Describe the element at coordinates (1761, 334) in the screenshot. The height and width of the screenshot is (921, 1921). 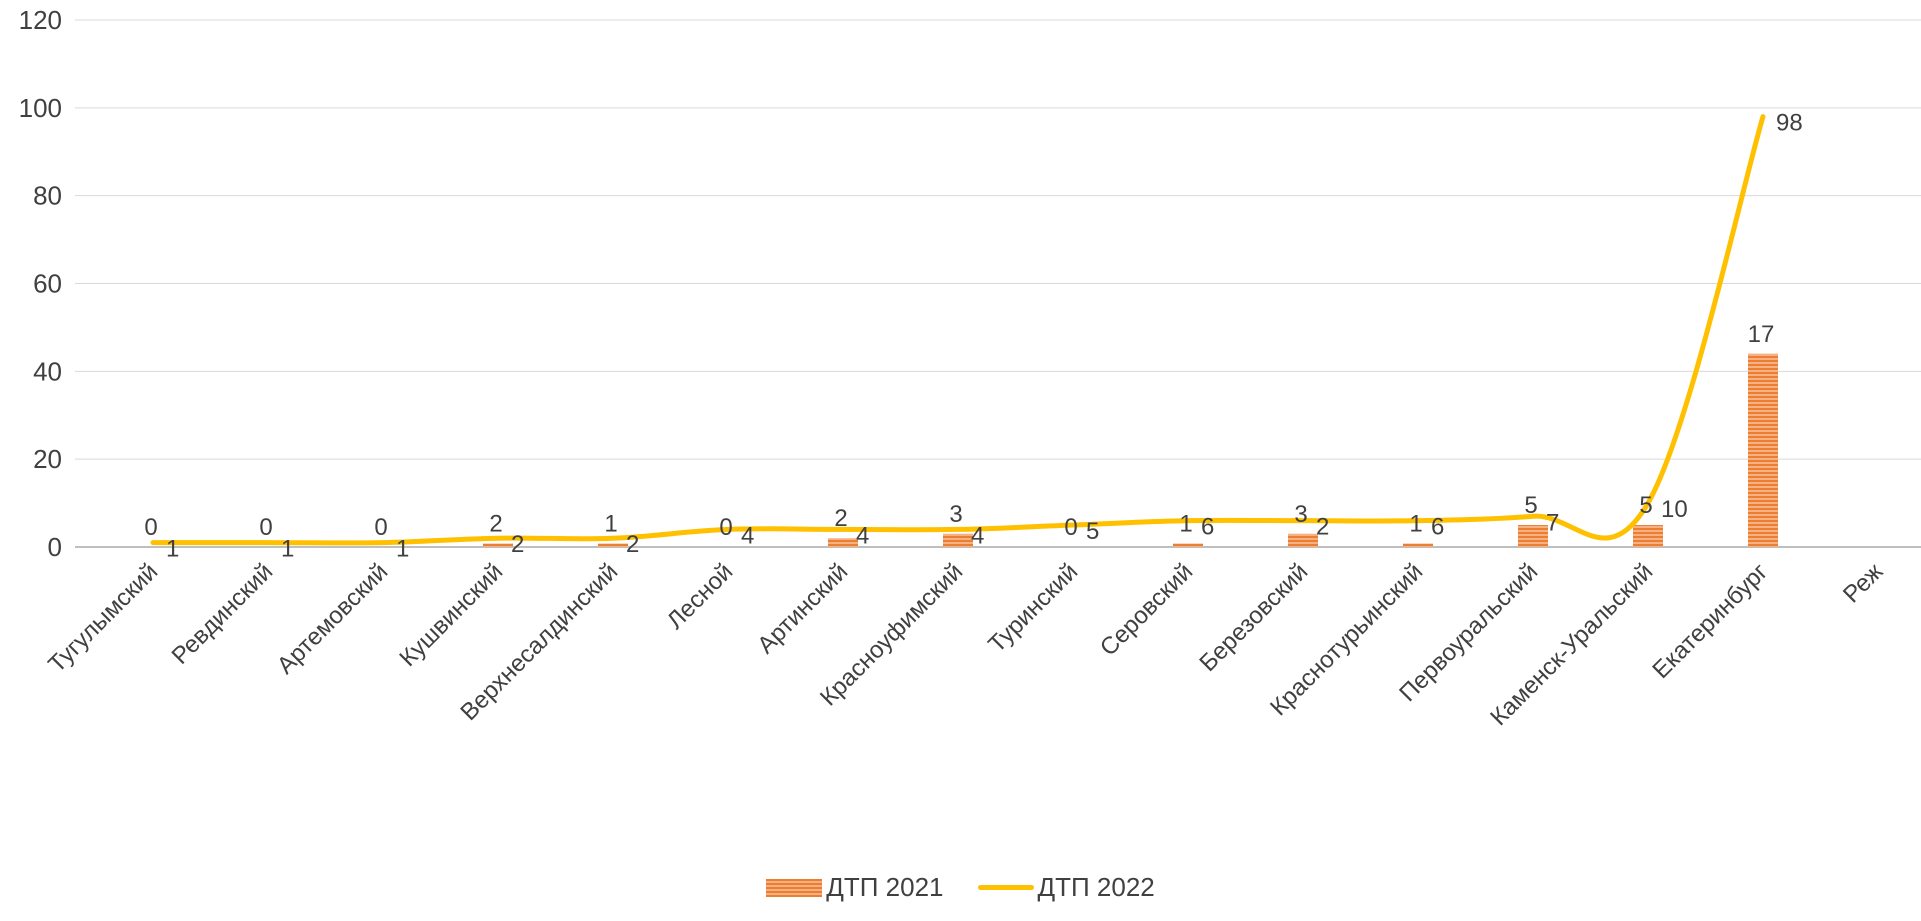
I see `bar-data-label: 17` at that location.